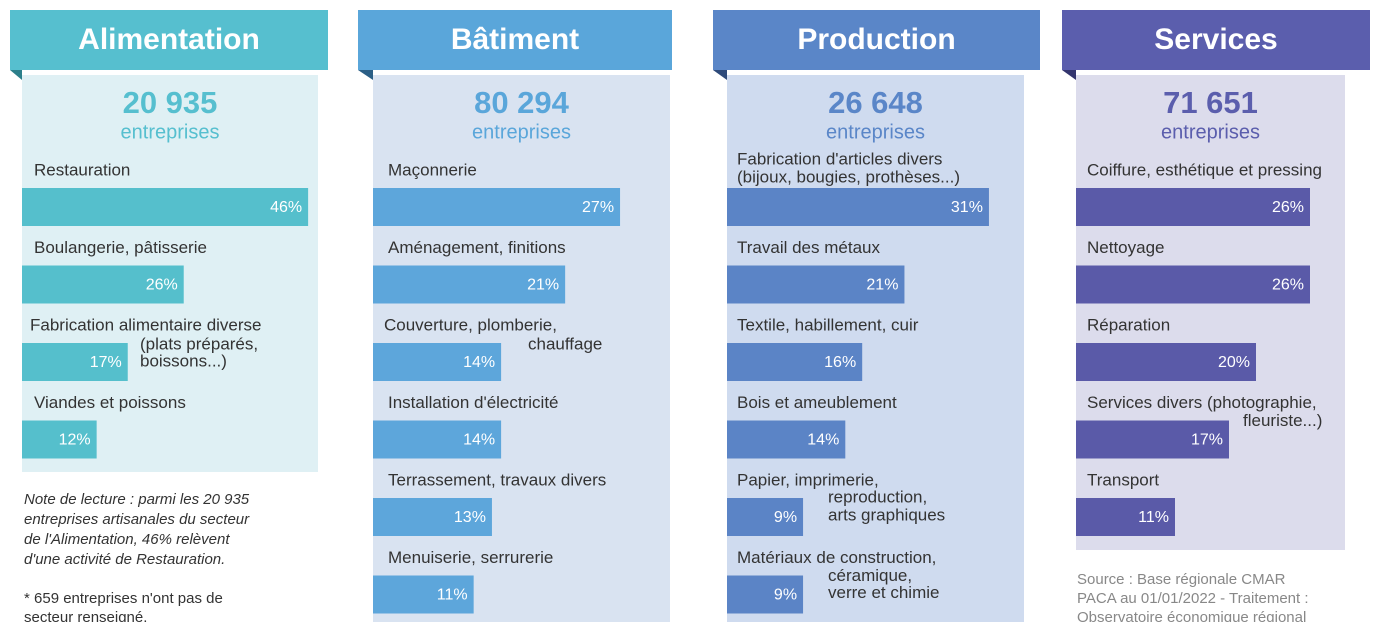 The height and width of the screenshot is (627, 1379). I want to click on item-label: boissons...), so click(183, 360).